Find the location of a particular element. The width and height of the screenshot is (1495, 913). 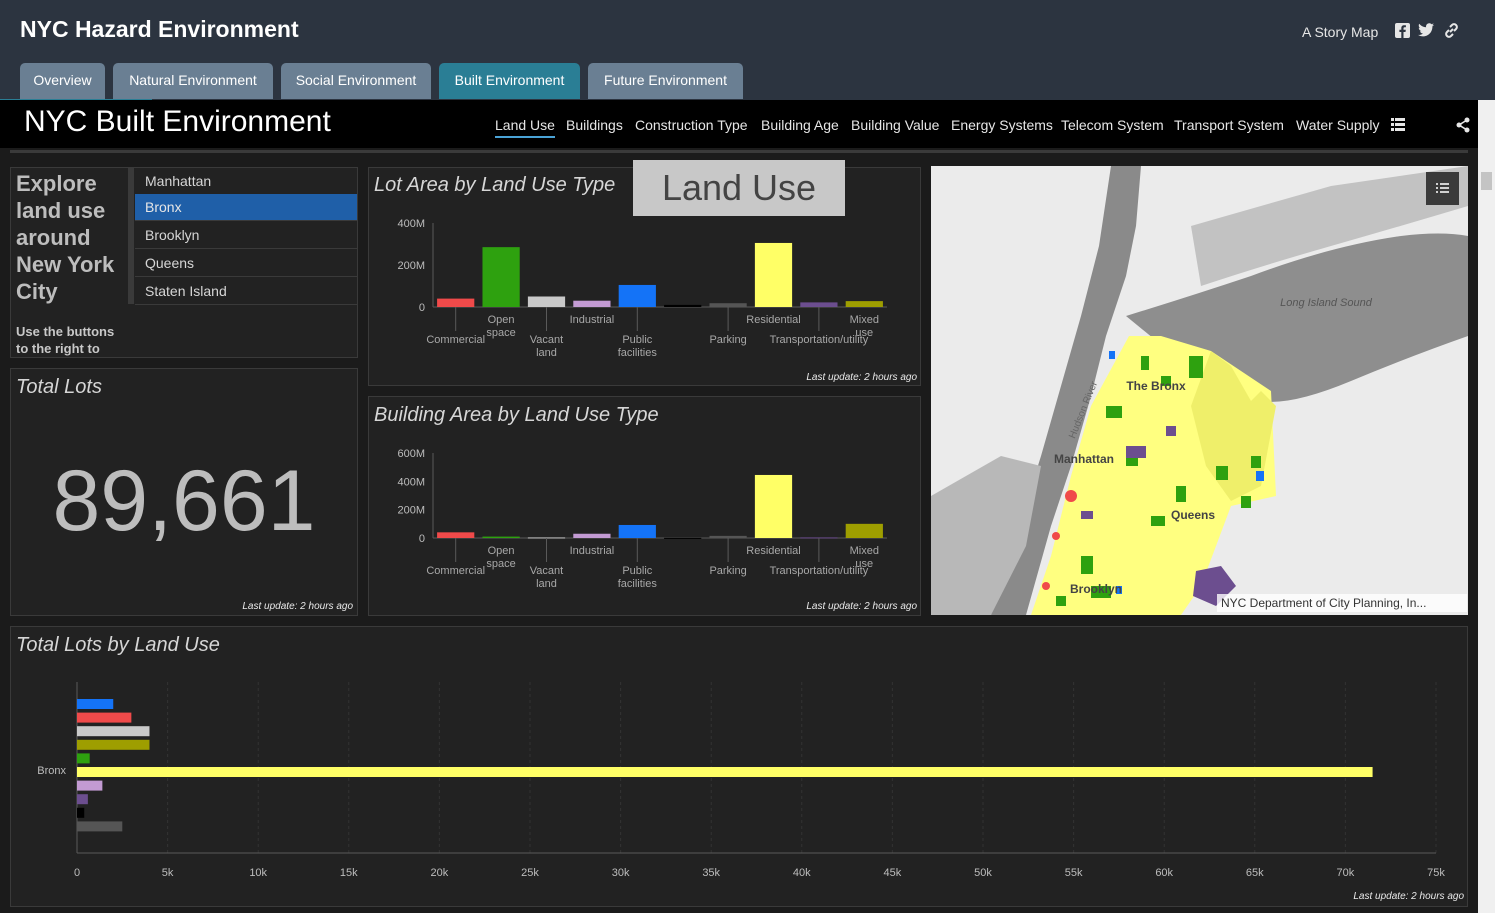

borough-item-queens: Queens is located at coordinates (246, 263).